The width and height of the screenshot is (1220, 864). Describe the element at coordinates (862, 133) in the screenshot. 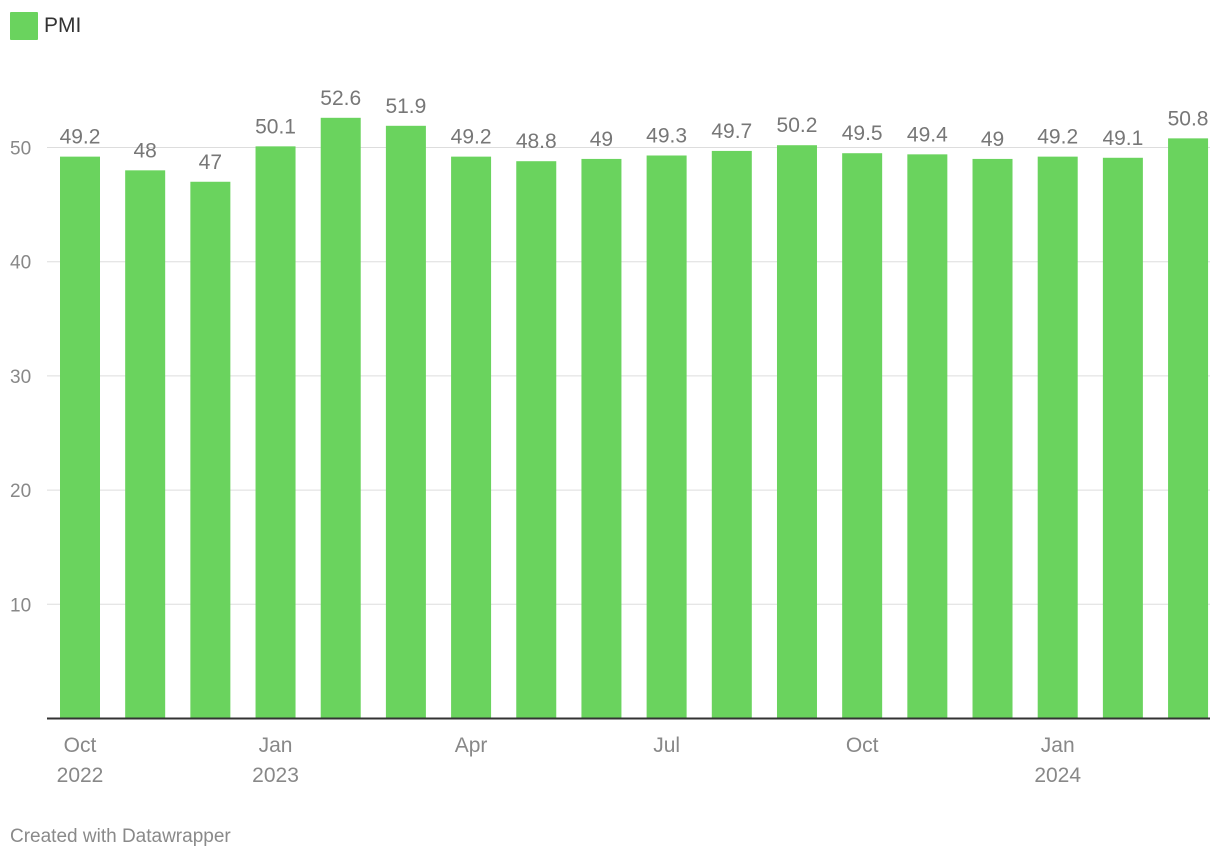

I see `bar-value-label: 49.5` at that location.